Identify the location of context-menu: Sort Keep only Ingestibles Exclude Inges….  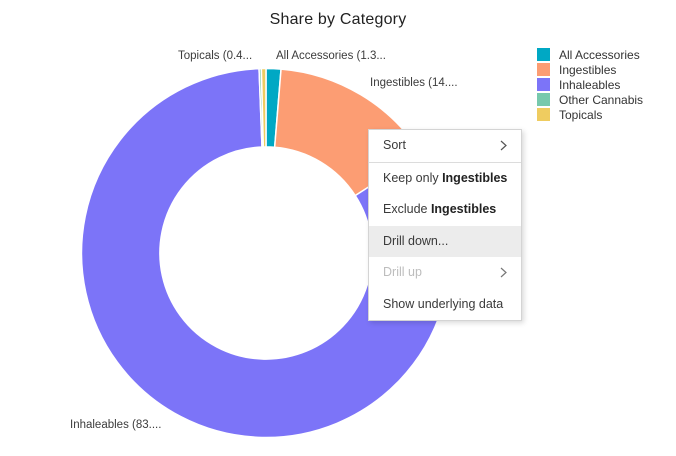
(445, 225).